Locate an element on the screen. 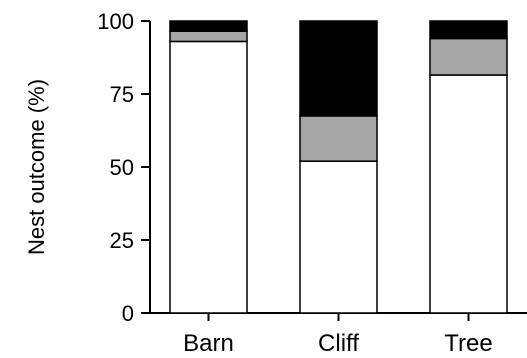 This screenshot has width=527, height=358. y-tick-label: 50 is located at coordinates (122, 167).